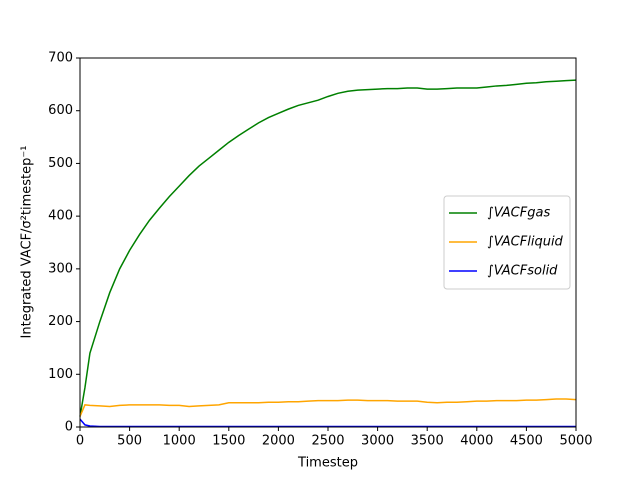 The width and height of the screenshot is (640, 480). I want to click on x-tick-label: 4000, so click(476, 441).